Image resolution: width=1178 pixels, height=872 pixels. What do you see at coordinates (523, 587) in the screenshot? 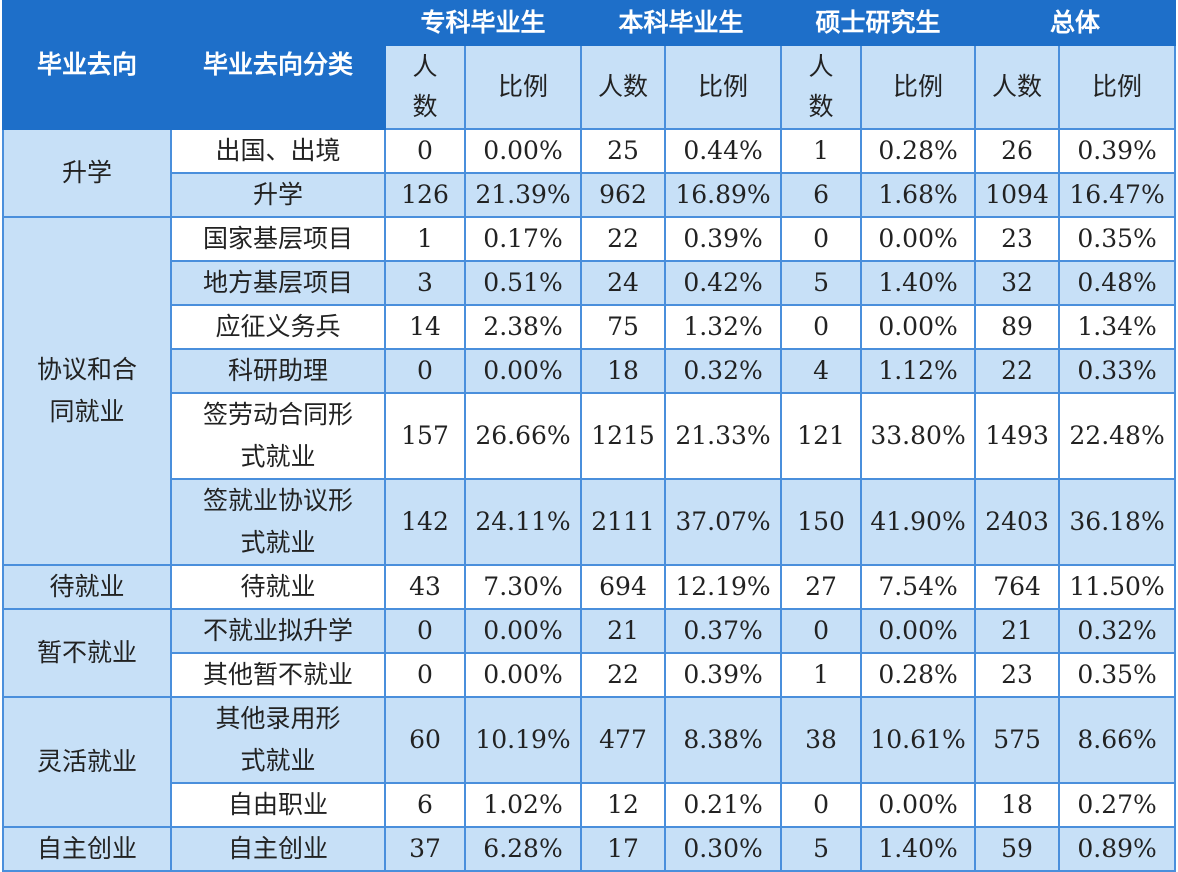
I see `value-cell: 7.30%` at bounding box center [523, 587].